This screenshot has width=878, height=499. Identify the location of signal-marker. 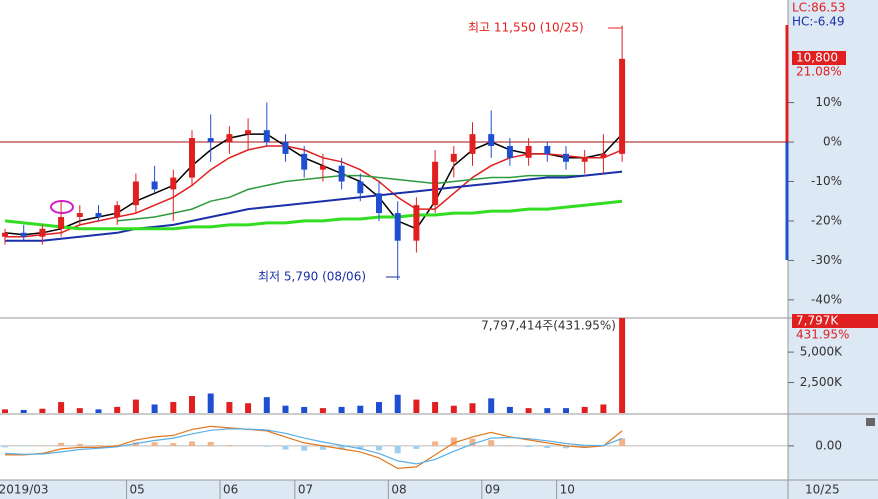
(62, 207).